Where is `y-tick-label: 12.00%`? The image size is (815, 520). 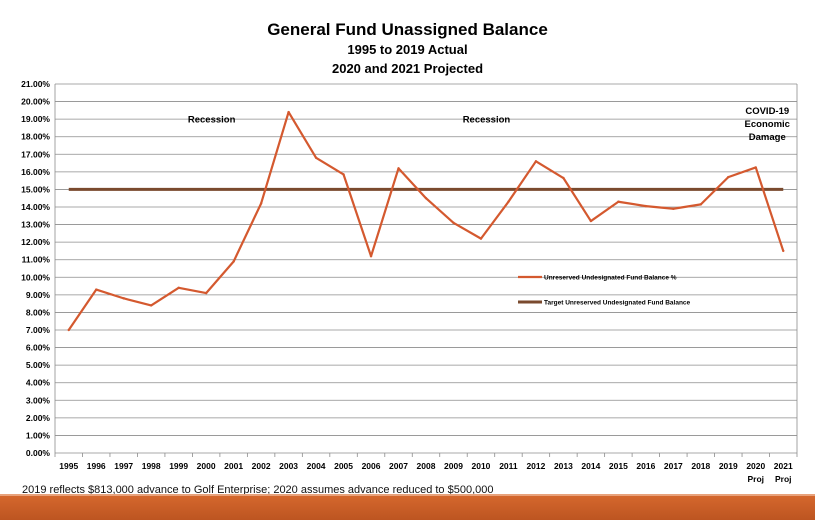 y-tick-label: 12.00% is located at coordinates (35, 242).